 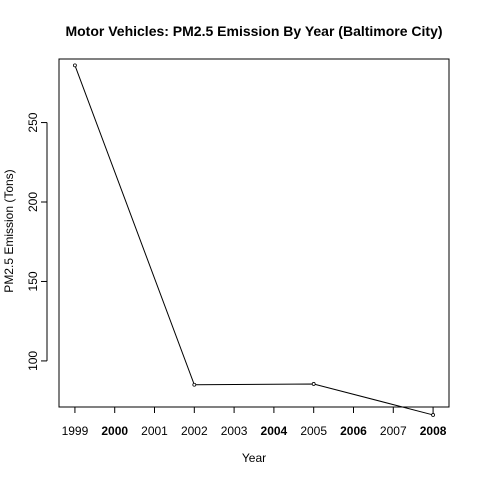 I want to click on x-tick-label: 2007, so click(x=393, y=431).